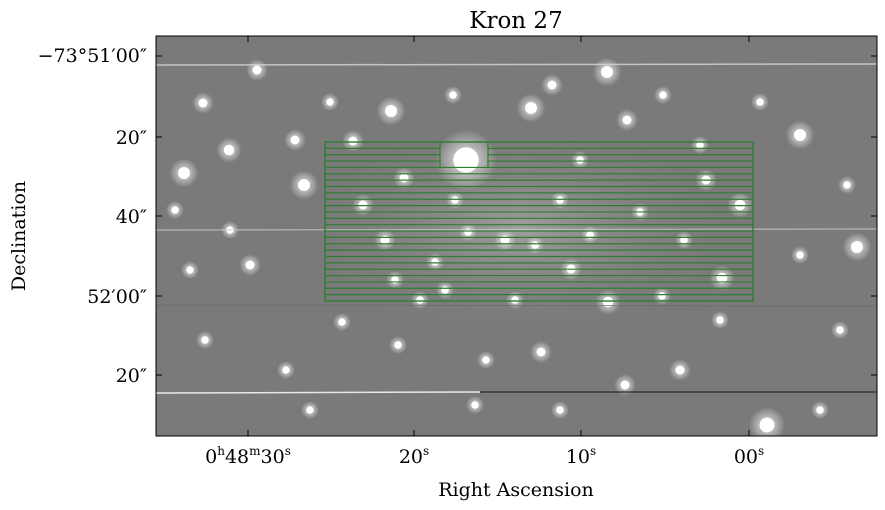  Describe the element at coordinates (131, 138) in the screenshot. I see `dec-tick-label-1: 20″` at that location.